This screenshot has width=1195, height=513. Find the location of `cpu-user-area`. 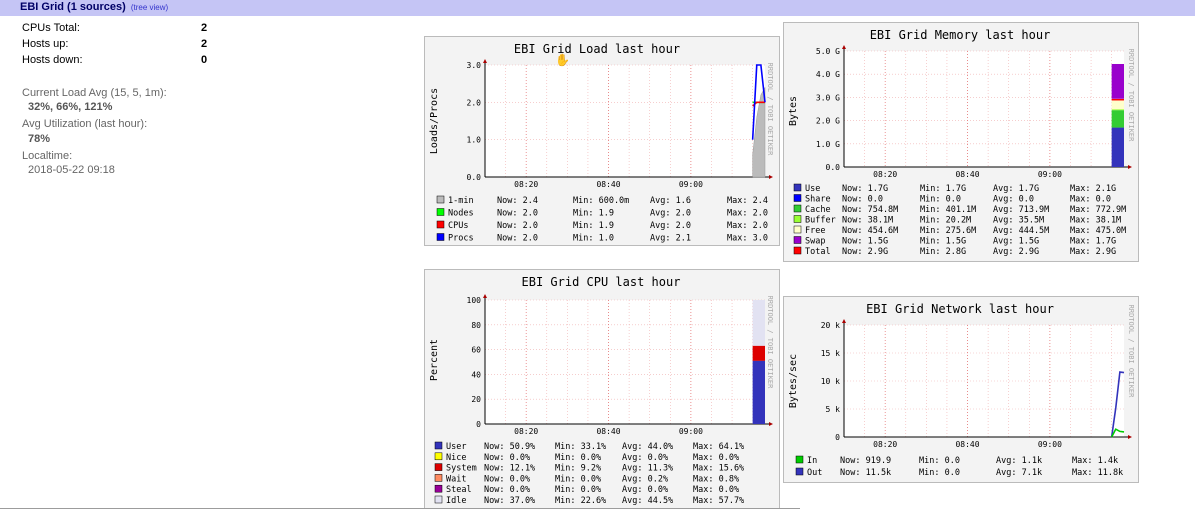

cpu-user-area is located at coordinates (758, 392).